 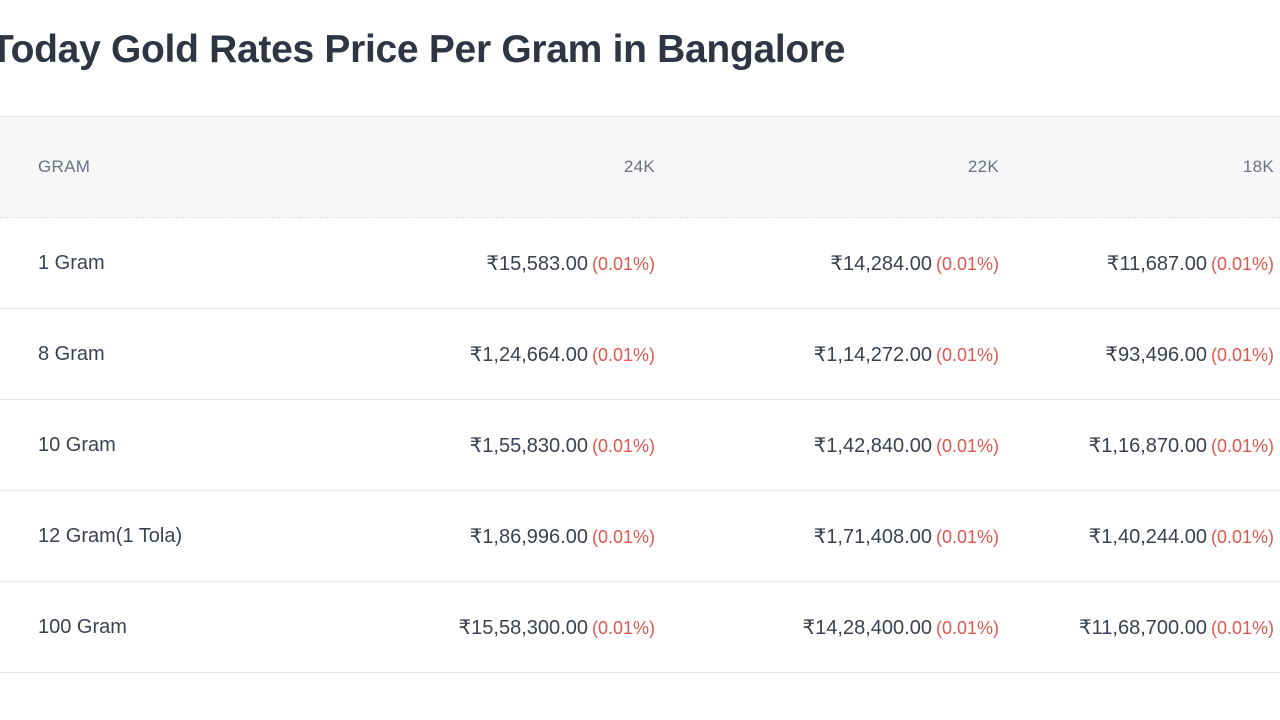 I want to click on gram-label: 8 Gram, so click(x=150, y=354).